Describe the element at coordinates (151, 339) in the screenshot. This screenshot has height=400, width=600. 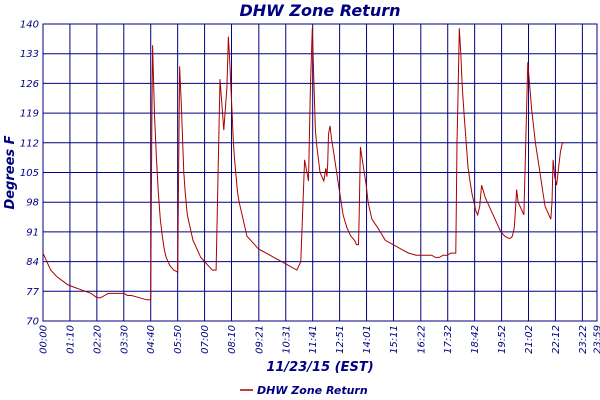
I see `x-tick-label: 04:40` at that location.